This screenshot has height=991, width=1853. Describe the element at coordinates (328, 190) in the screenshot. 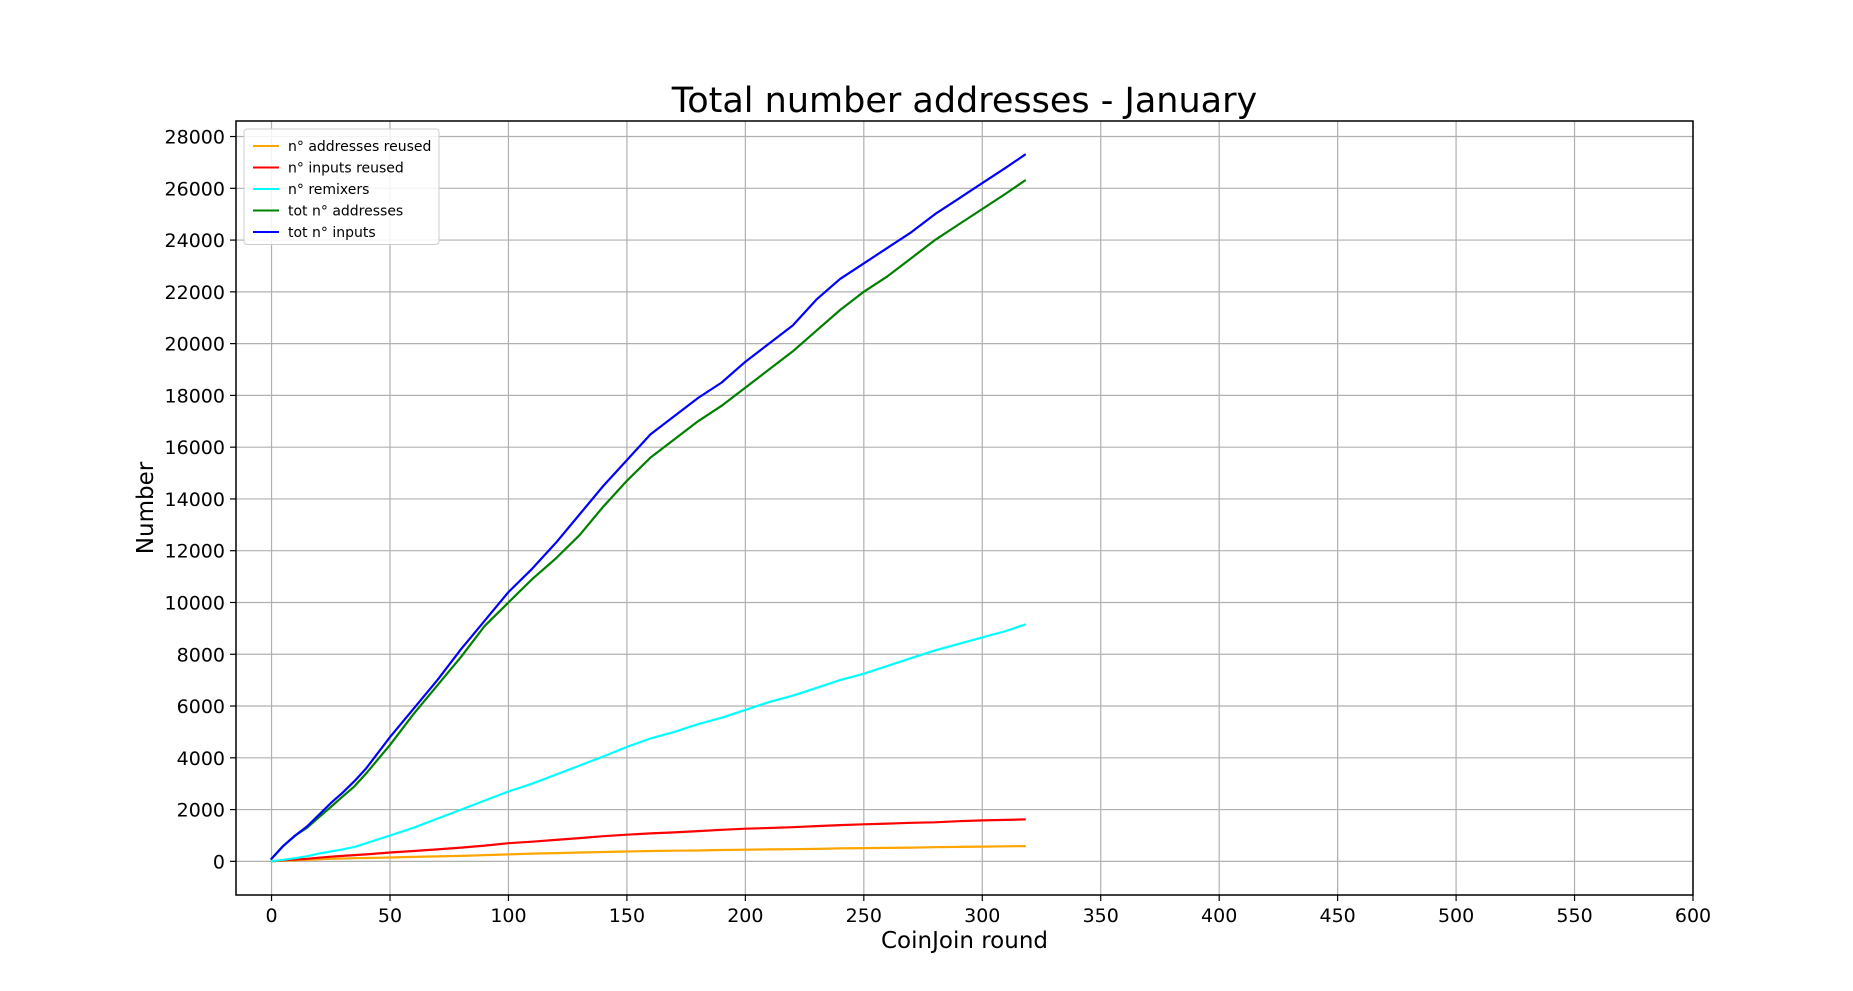

I see `legend-label: n° remixers` at that location.